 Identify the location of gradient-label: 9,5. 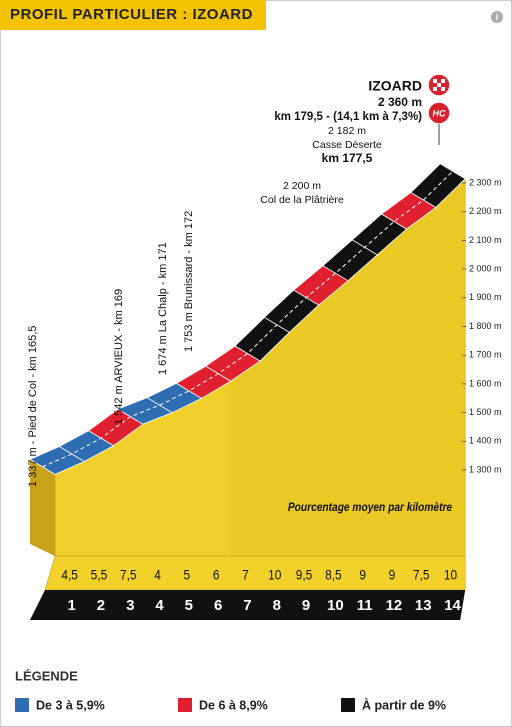
(304, 575).